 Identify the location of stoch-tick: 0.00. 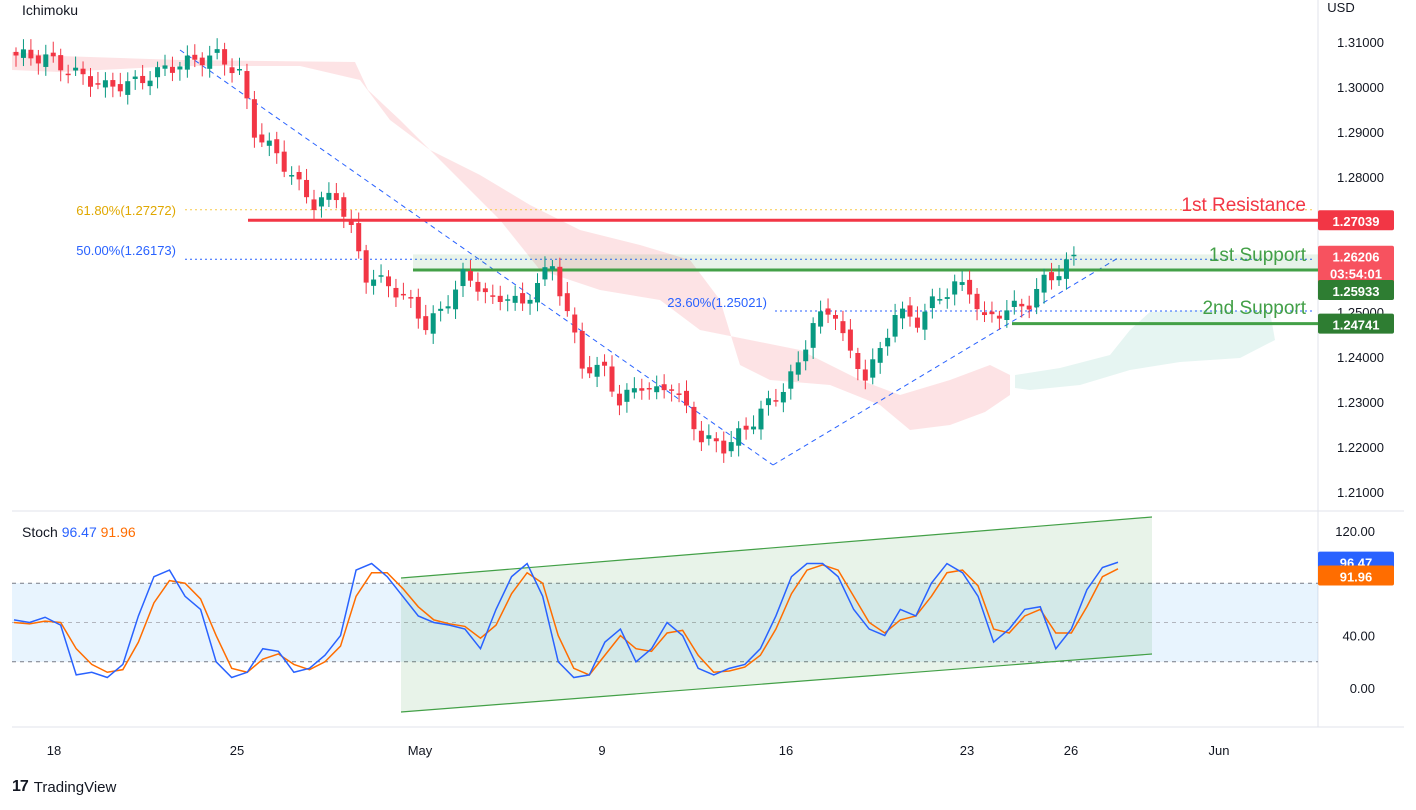
(1362, 688).